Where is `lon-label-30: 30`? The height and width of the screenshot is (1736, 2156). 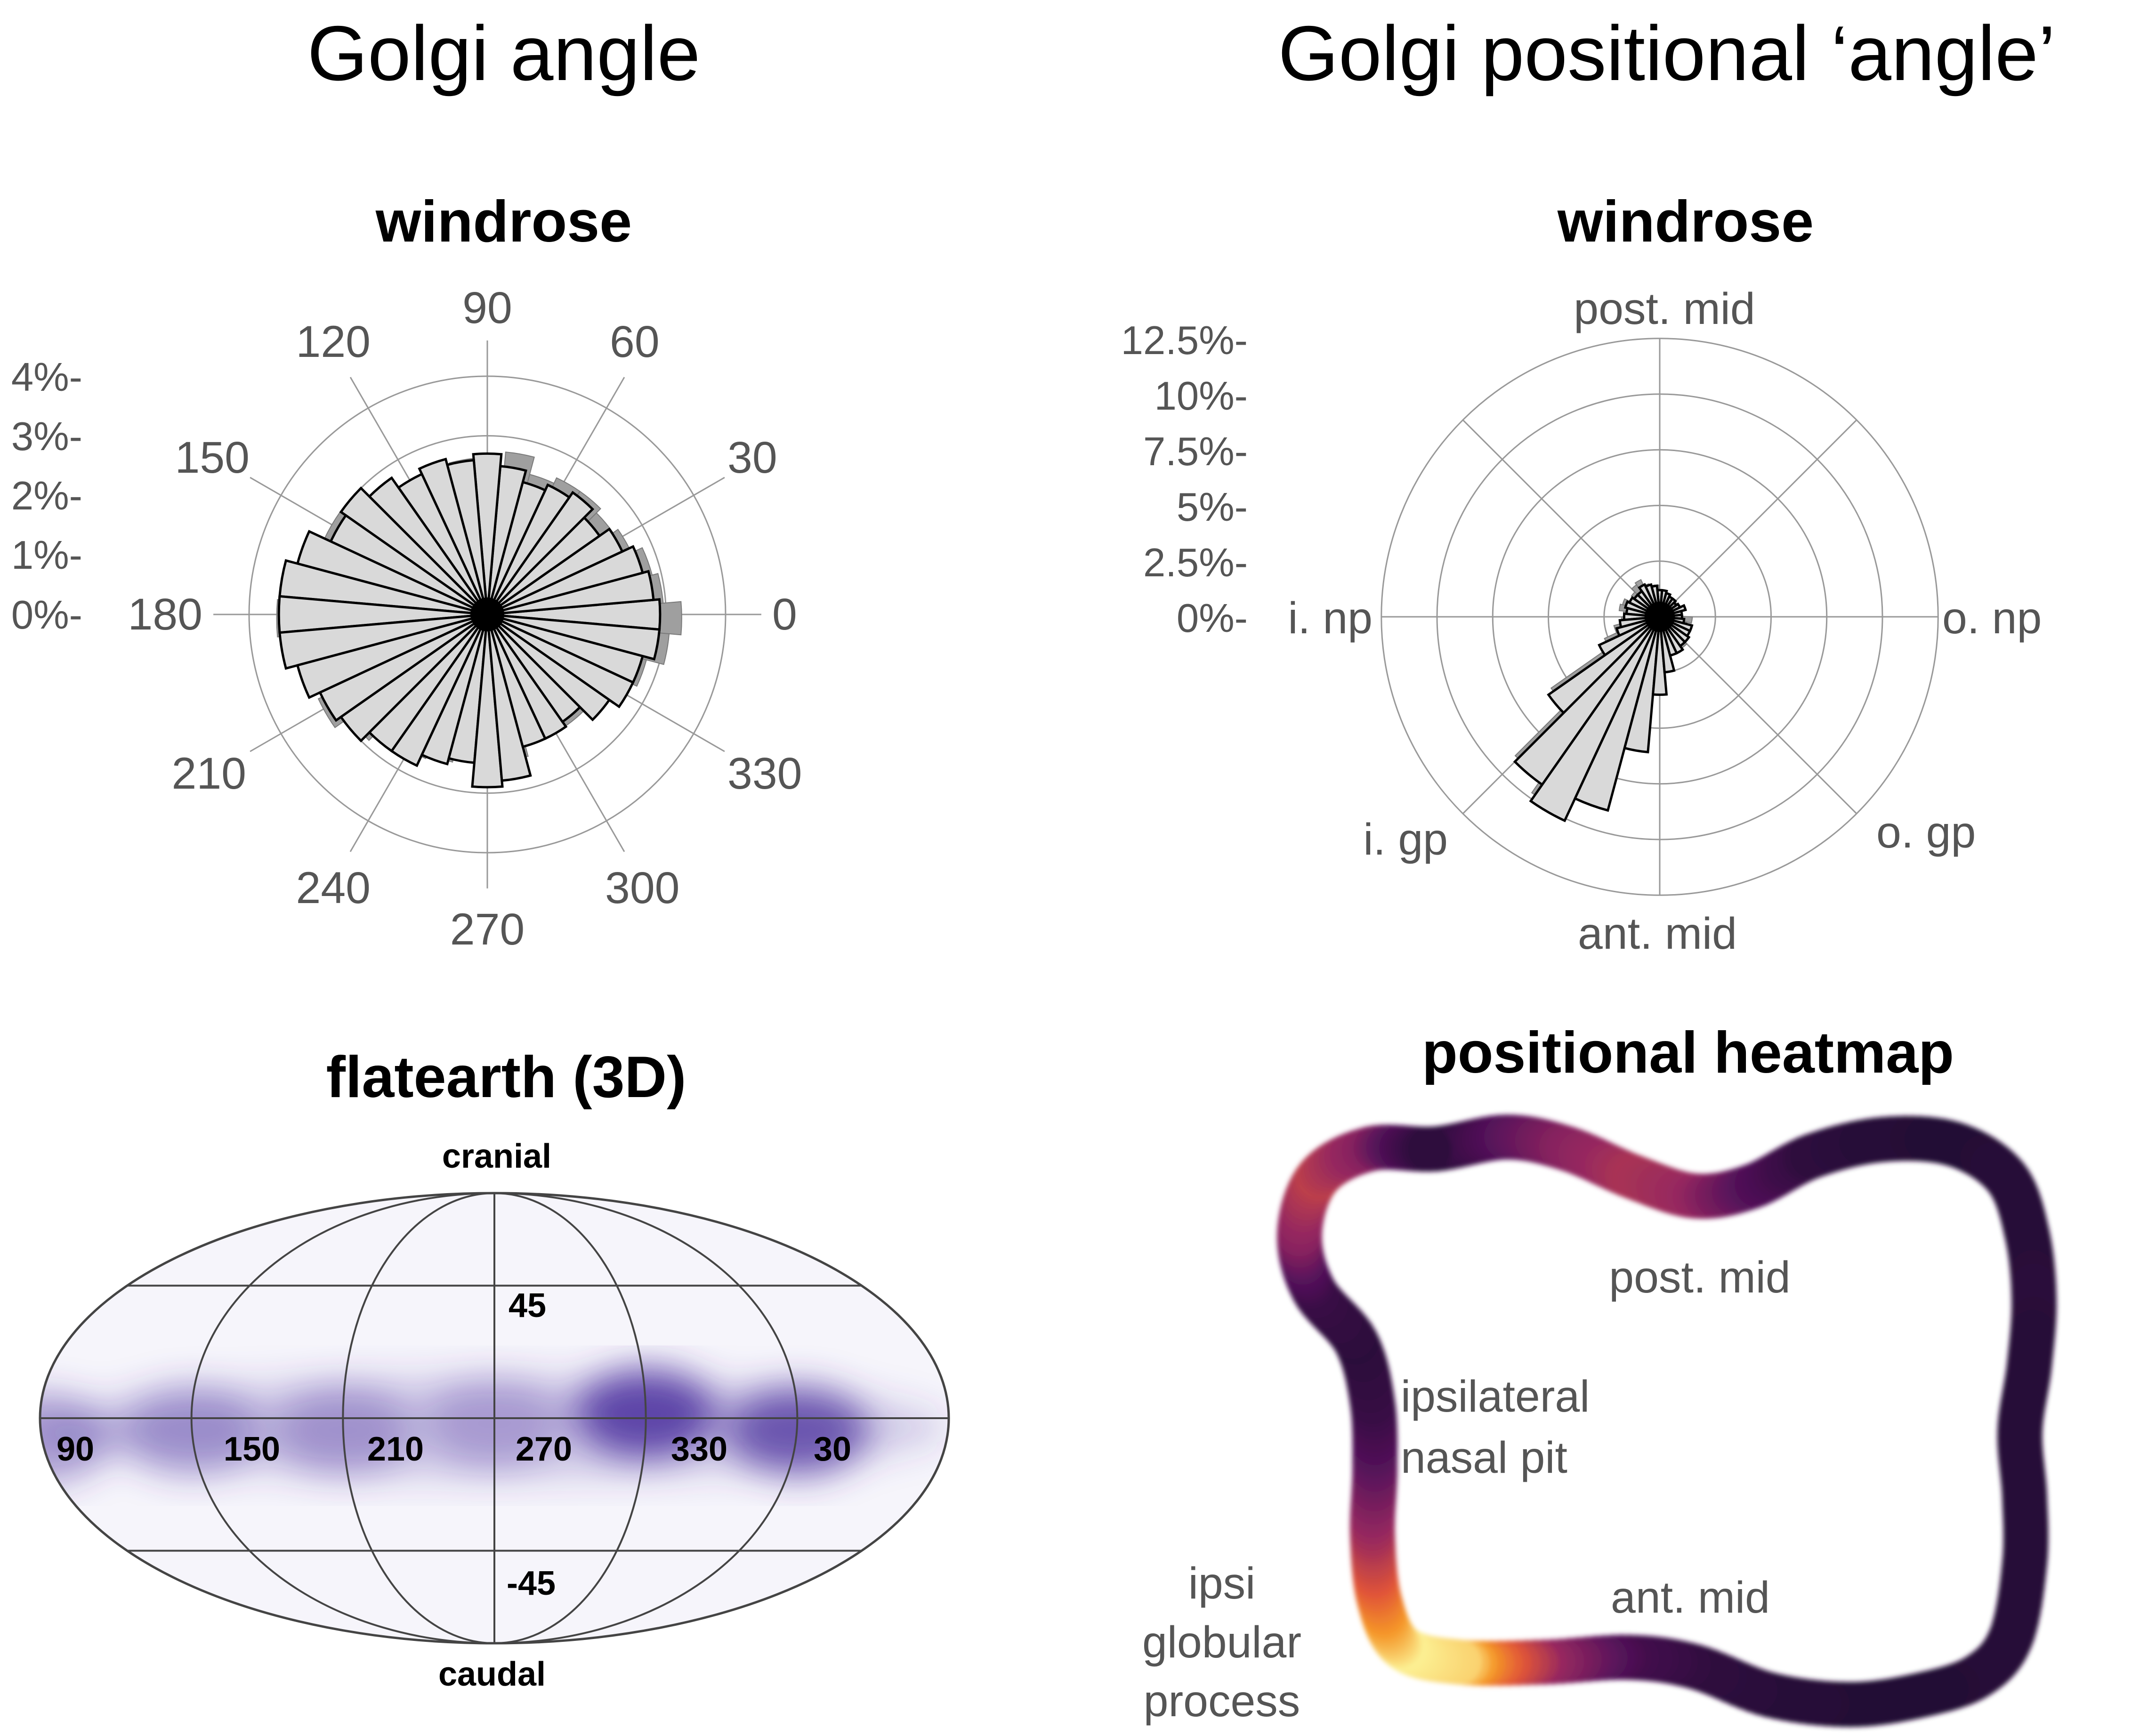
lon-label-30: 30 is located at coordinates (832, 1449).